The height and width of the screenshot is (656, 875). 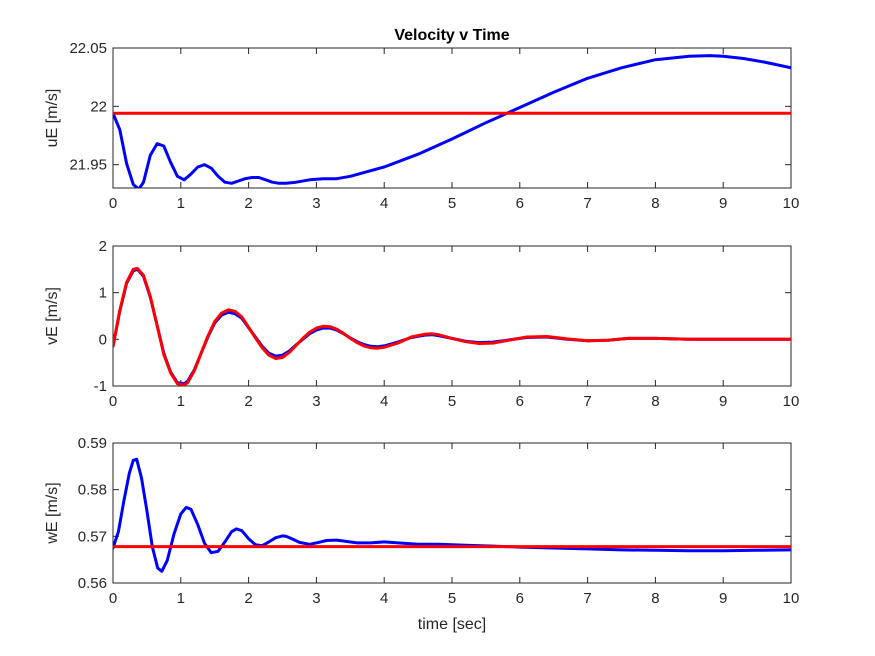 I want to click on ve-ytick-label: 1, so click(x=103, y=293).